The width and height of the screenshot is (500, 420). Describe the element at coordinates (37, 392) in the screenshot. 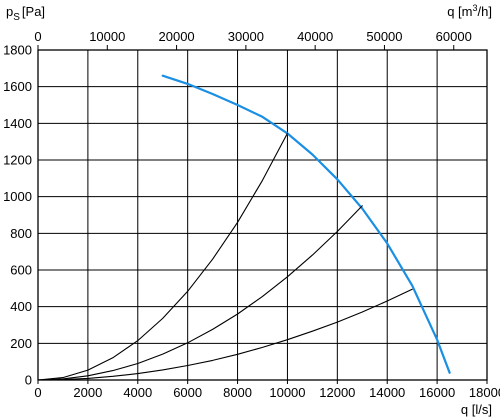

I see `x-bottom-tick-label: 0` at that location.